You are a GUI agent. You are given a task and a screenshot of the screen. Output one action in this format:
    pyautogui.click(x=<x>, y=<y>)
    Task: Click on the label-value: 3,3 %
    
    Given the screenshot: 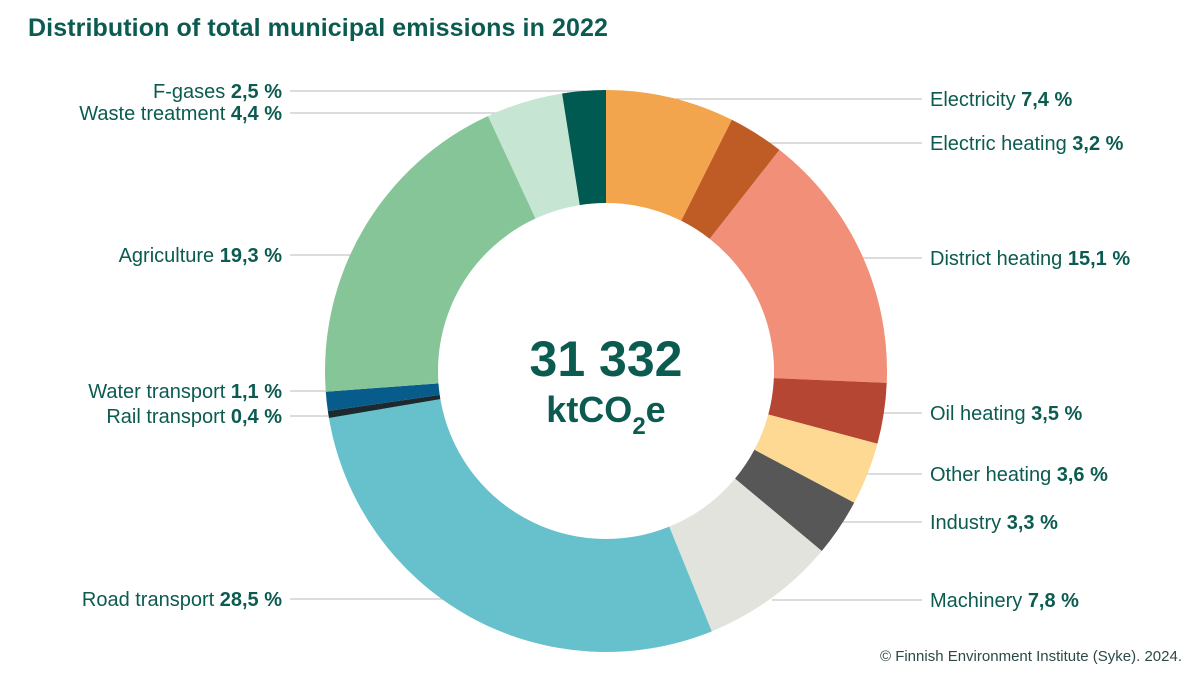 What is the action you would take?
    pyautogui.click(x=1032, y=523)
    